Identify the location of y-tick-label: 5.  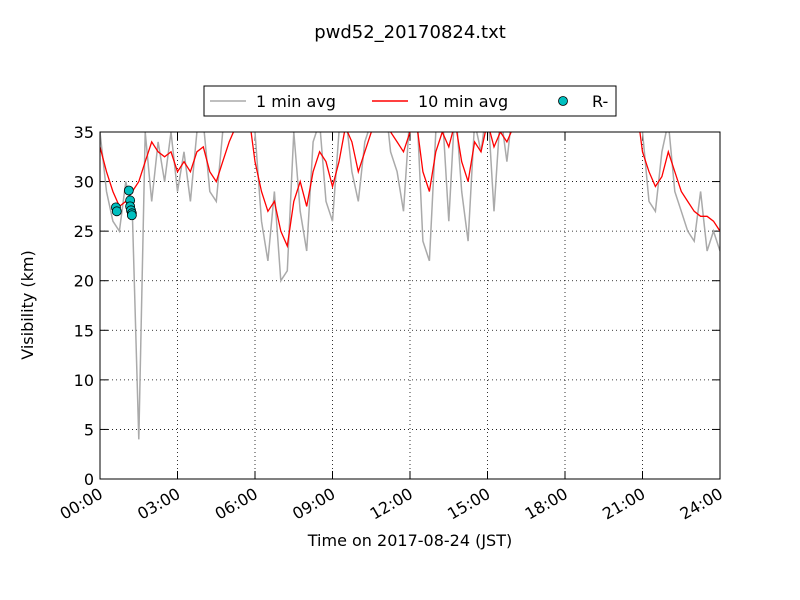
(89, 429).